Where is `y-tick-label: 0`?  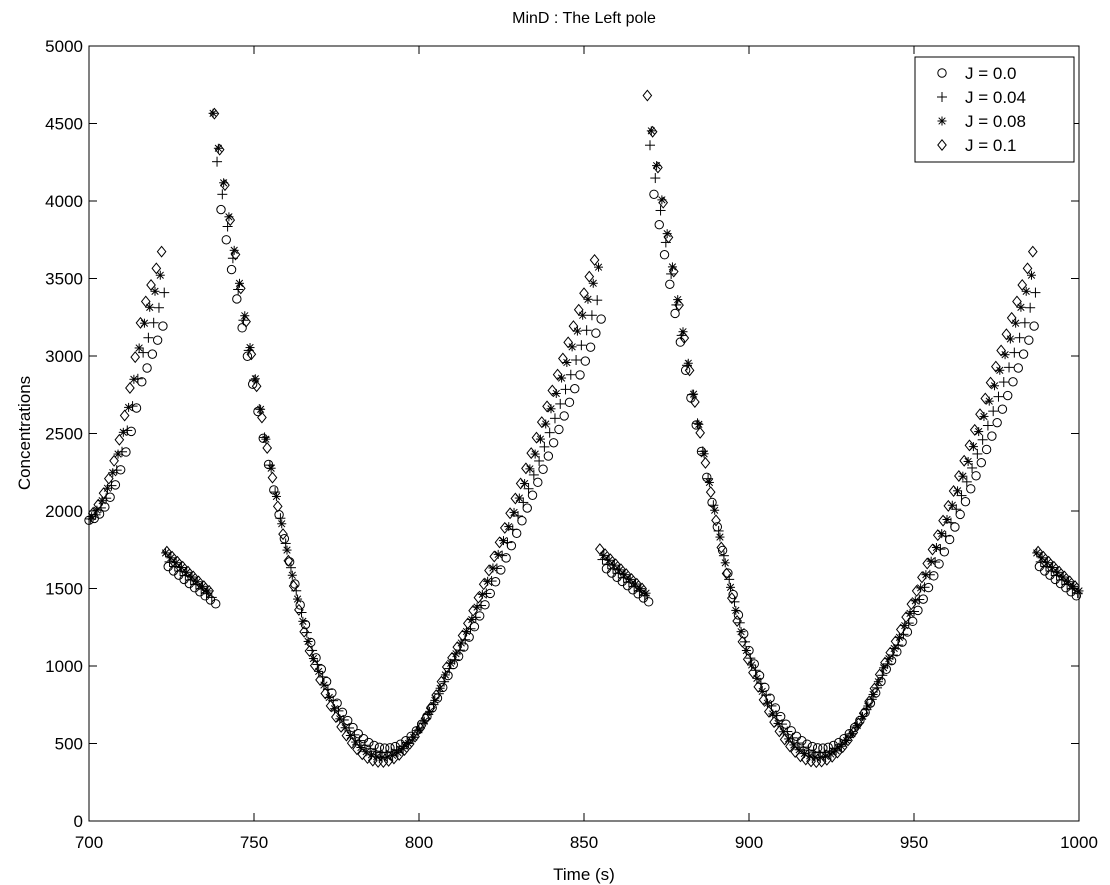
y-tick-label: 0 is located at coordinates (78, 821).